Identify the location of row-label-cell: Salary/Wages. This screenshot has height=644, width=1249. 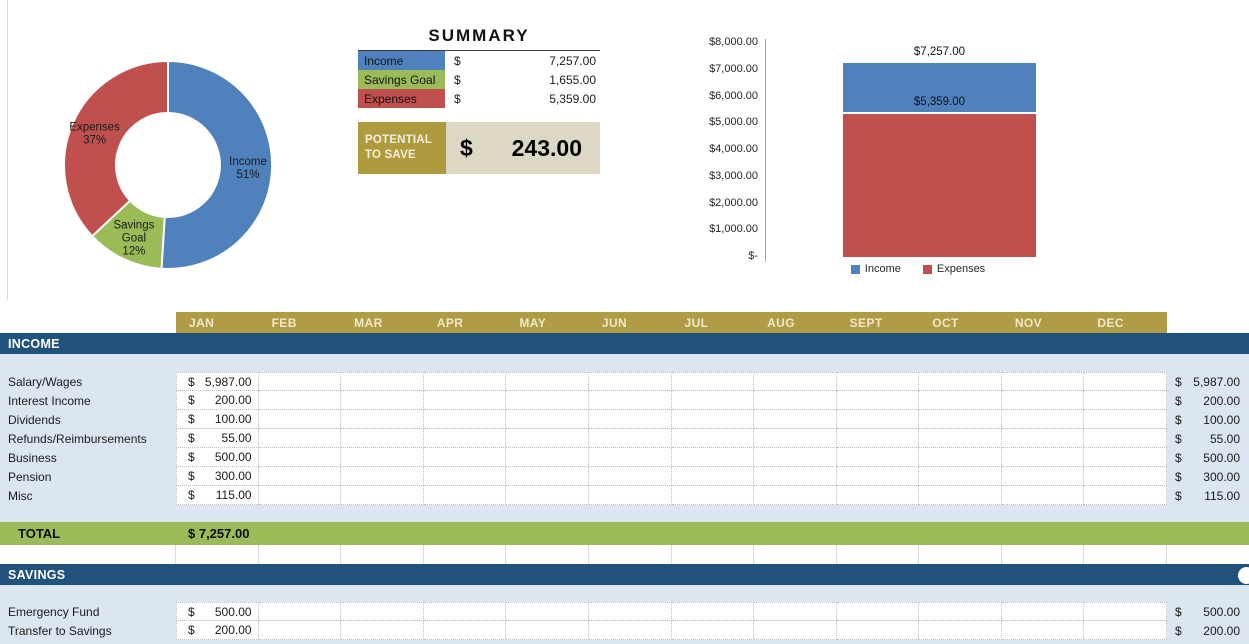
(88, 381).